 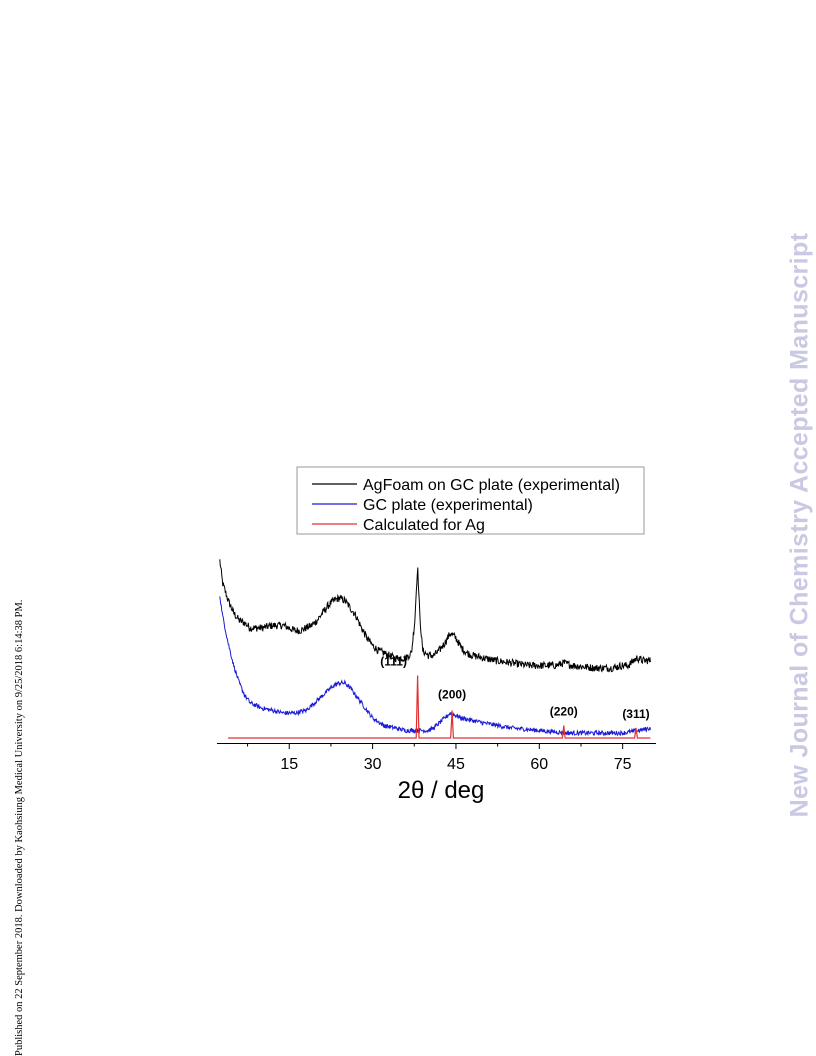 What do you see at coordinates (514, 688) in the screenshot?
I see `peak-labels: (111) (200) (220) (311)` at bounding box center [514, 688].